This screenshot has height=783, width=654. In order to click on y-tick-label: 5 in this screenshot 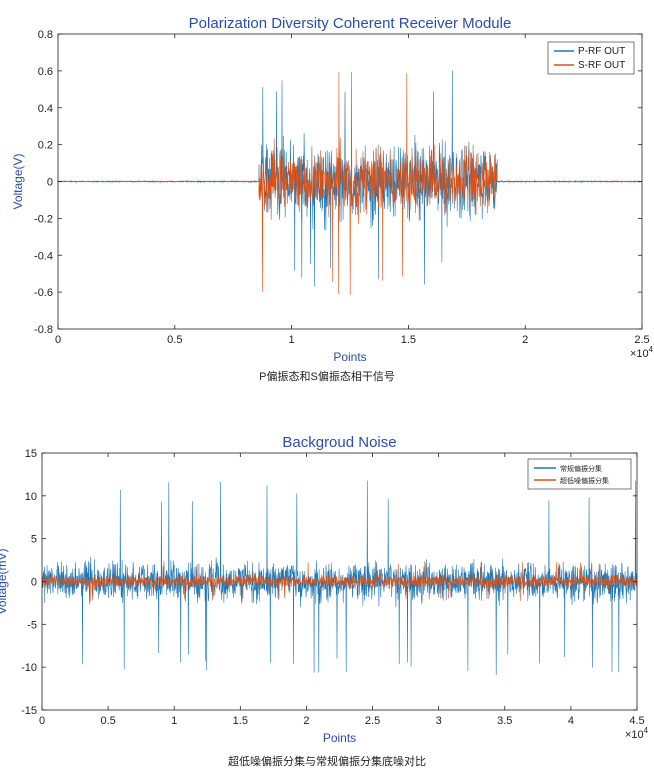, I will do `click(34, 540)`.